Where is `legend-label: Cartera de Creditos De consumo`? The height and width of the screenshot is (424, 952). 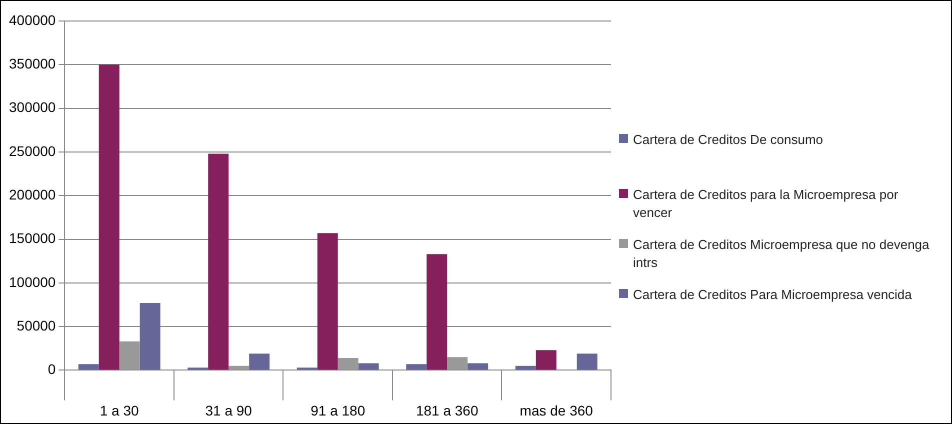
legend-label: Cartera de Creditos De consumo is located at coordinates (728, 140).